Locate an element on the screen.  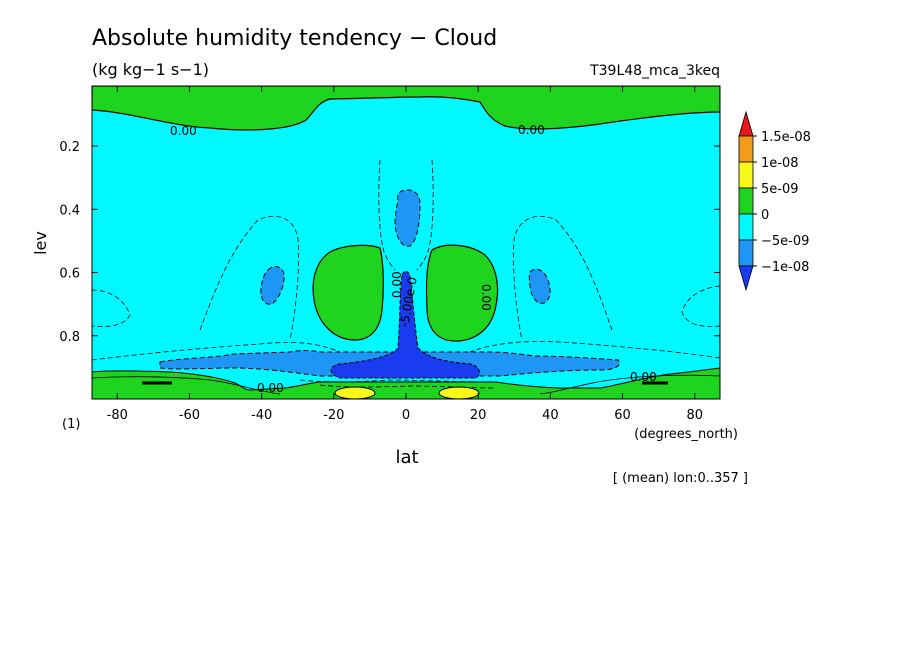
colorbar-label: 5e-09 is located at coordinates (780, 189).